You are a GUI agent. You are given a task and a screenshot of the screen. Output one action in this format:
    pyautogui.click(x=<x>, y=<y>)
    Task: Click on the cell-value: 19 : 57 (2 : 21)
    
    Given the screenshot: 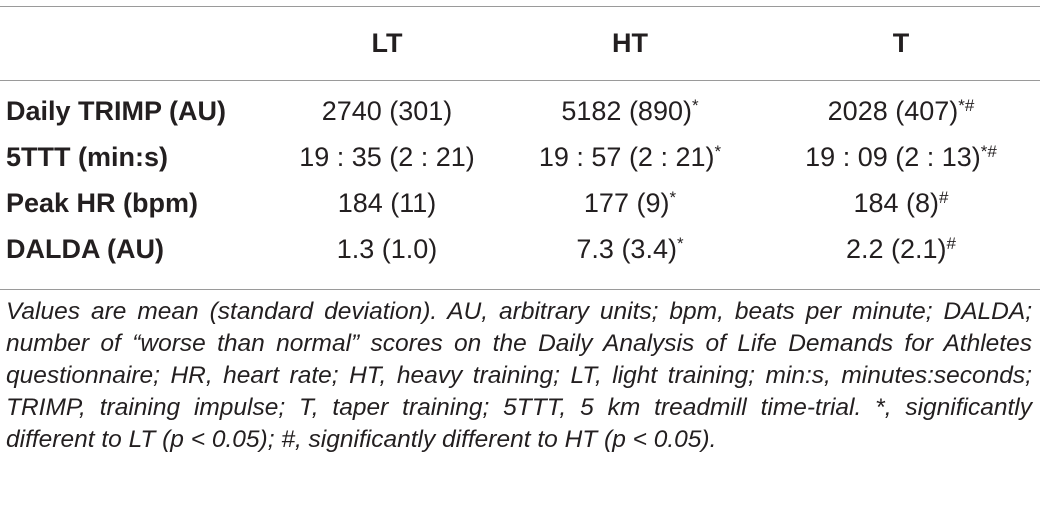 What is the action you would take?
    pyautogui.click(x=626, y=156)
    